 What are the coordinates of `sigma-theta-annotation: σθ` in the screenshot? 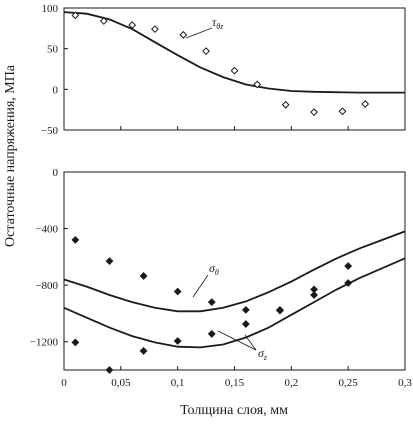 It's located at (214, 269).